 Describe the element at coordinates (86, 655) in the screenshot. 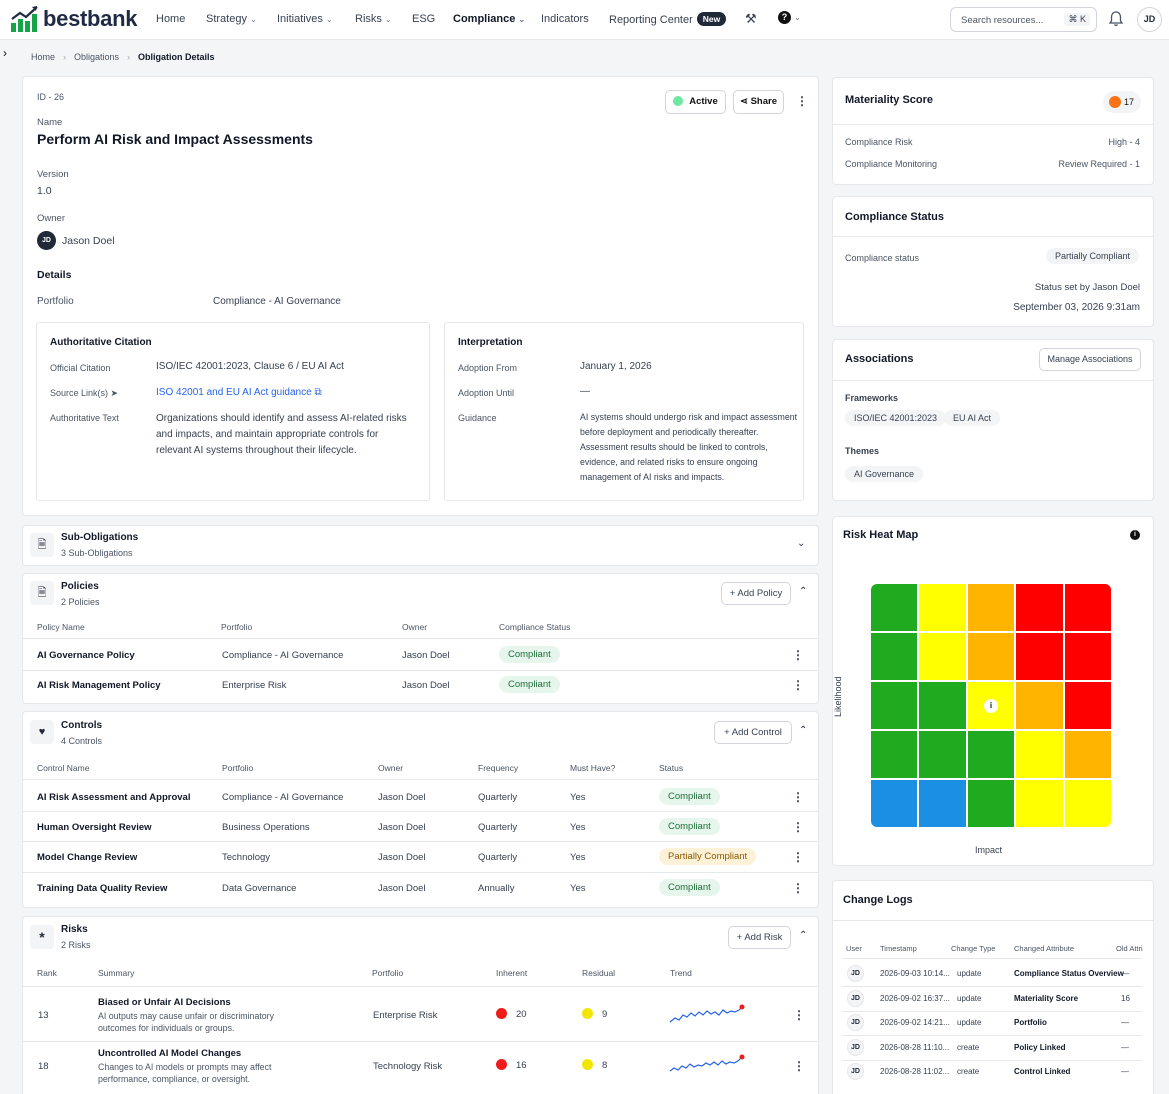

I see `policy-name: AI Governance Policy` at that location.